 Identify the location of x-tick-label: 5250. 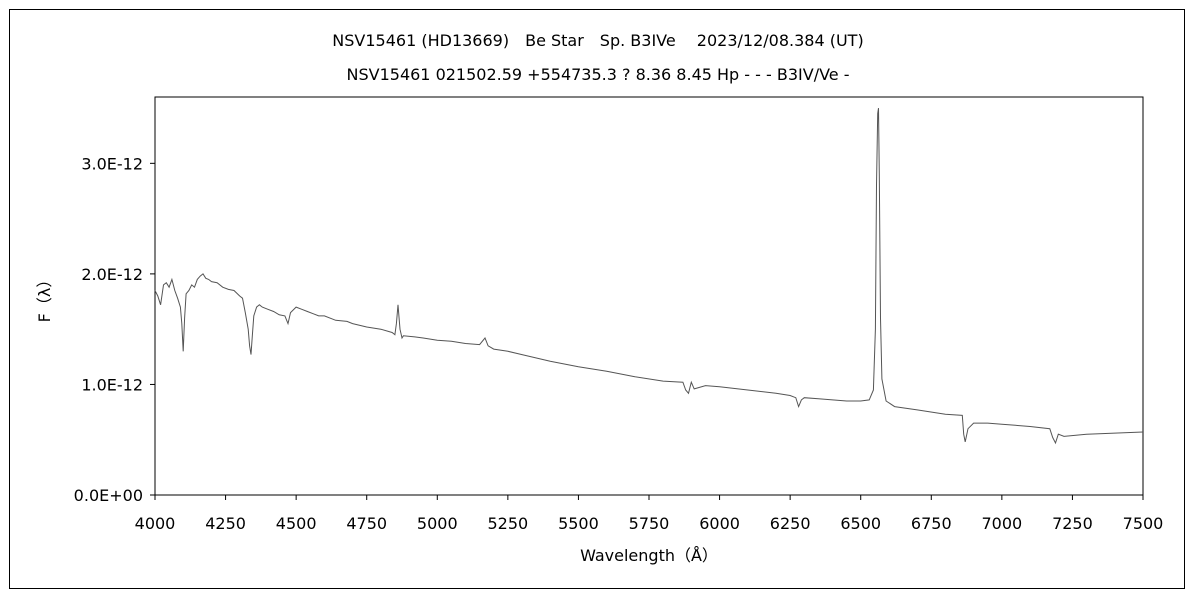
(507, 523).